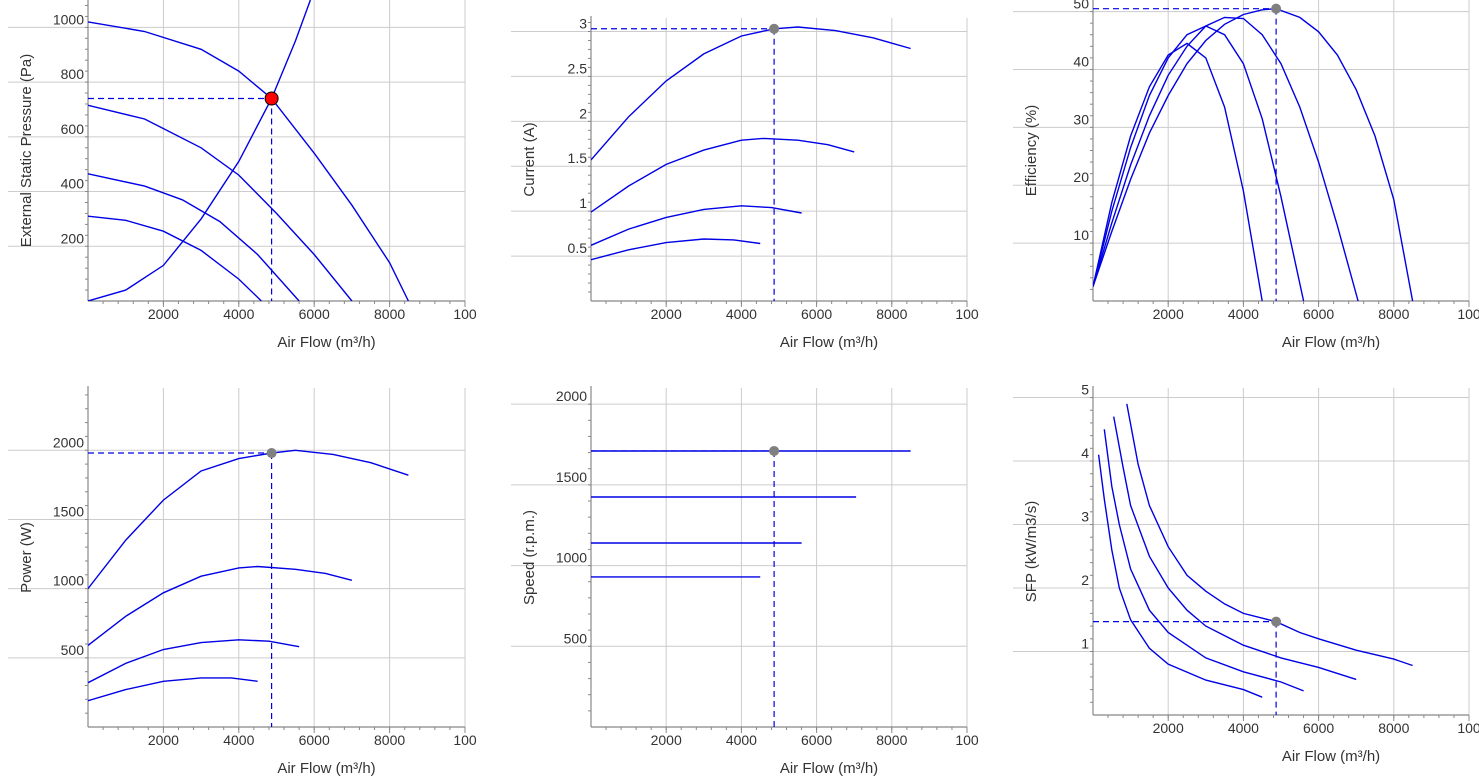 The image size is (1479, 779). I want to click on y-tick-label: 20, so click(1081, 177).